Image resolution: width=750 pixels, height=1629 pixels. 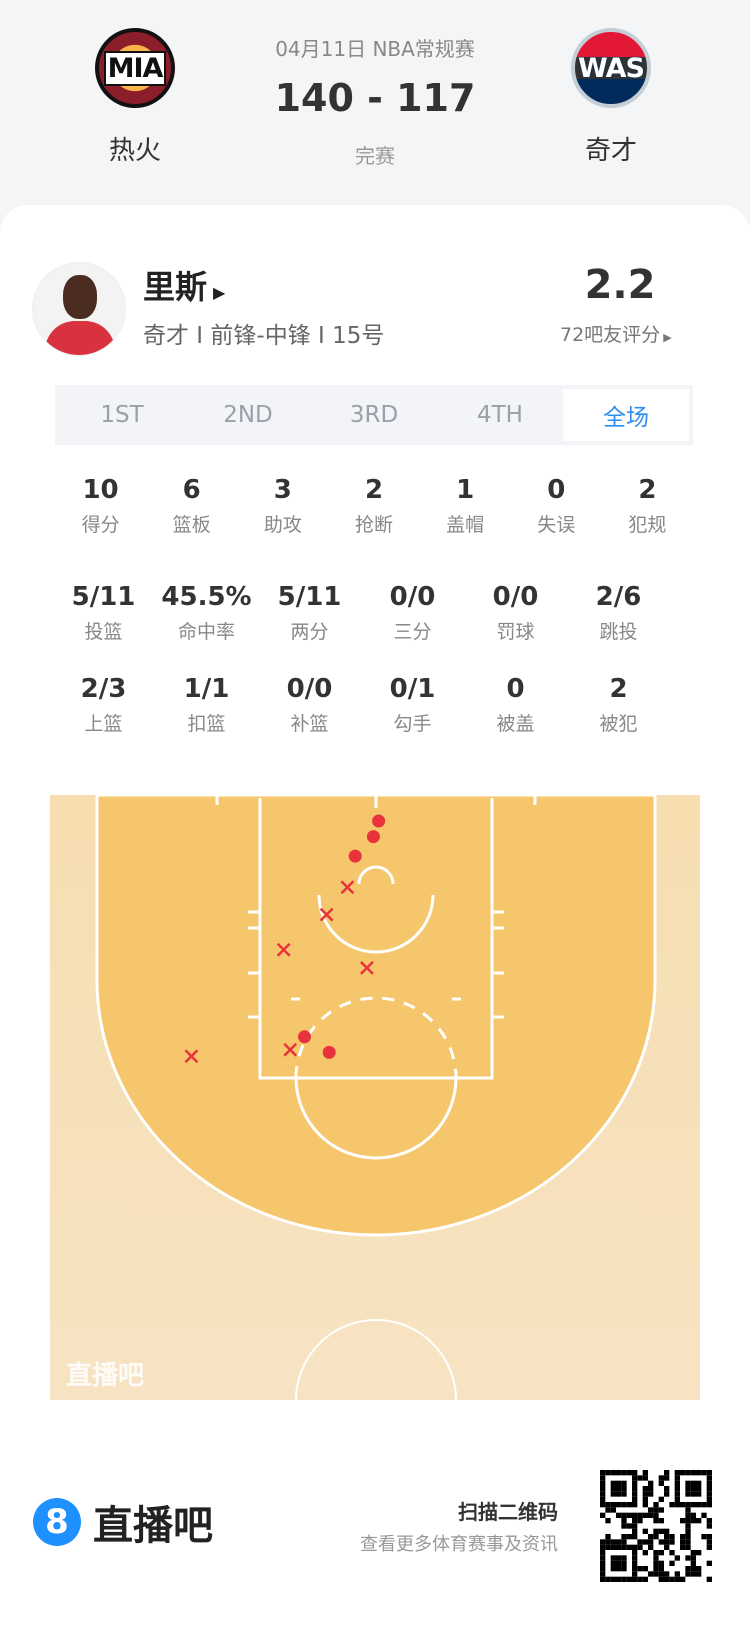 I want to click on stat-value: 3, so click(x=282, y=490).